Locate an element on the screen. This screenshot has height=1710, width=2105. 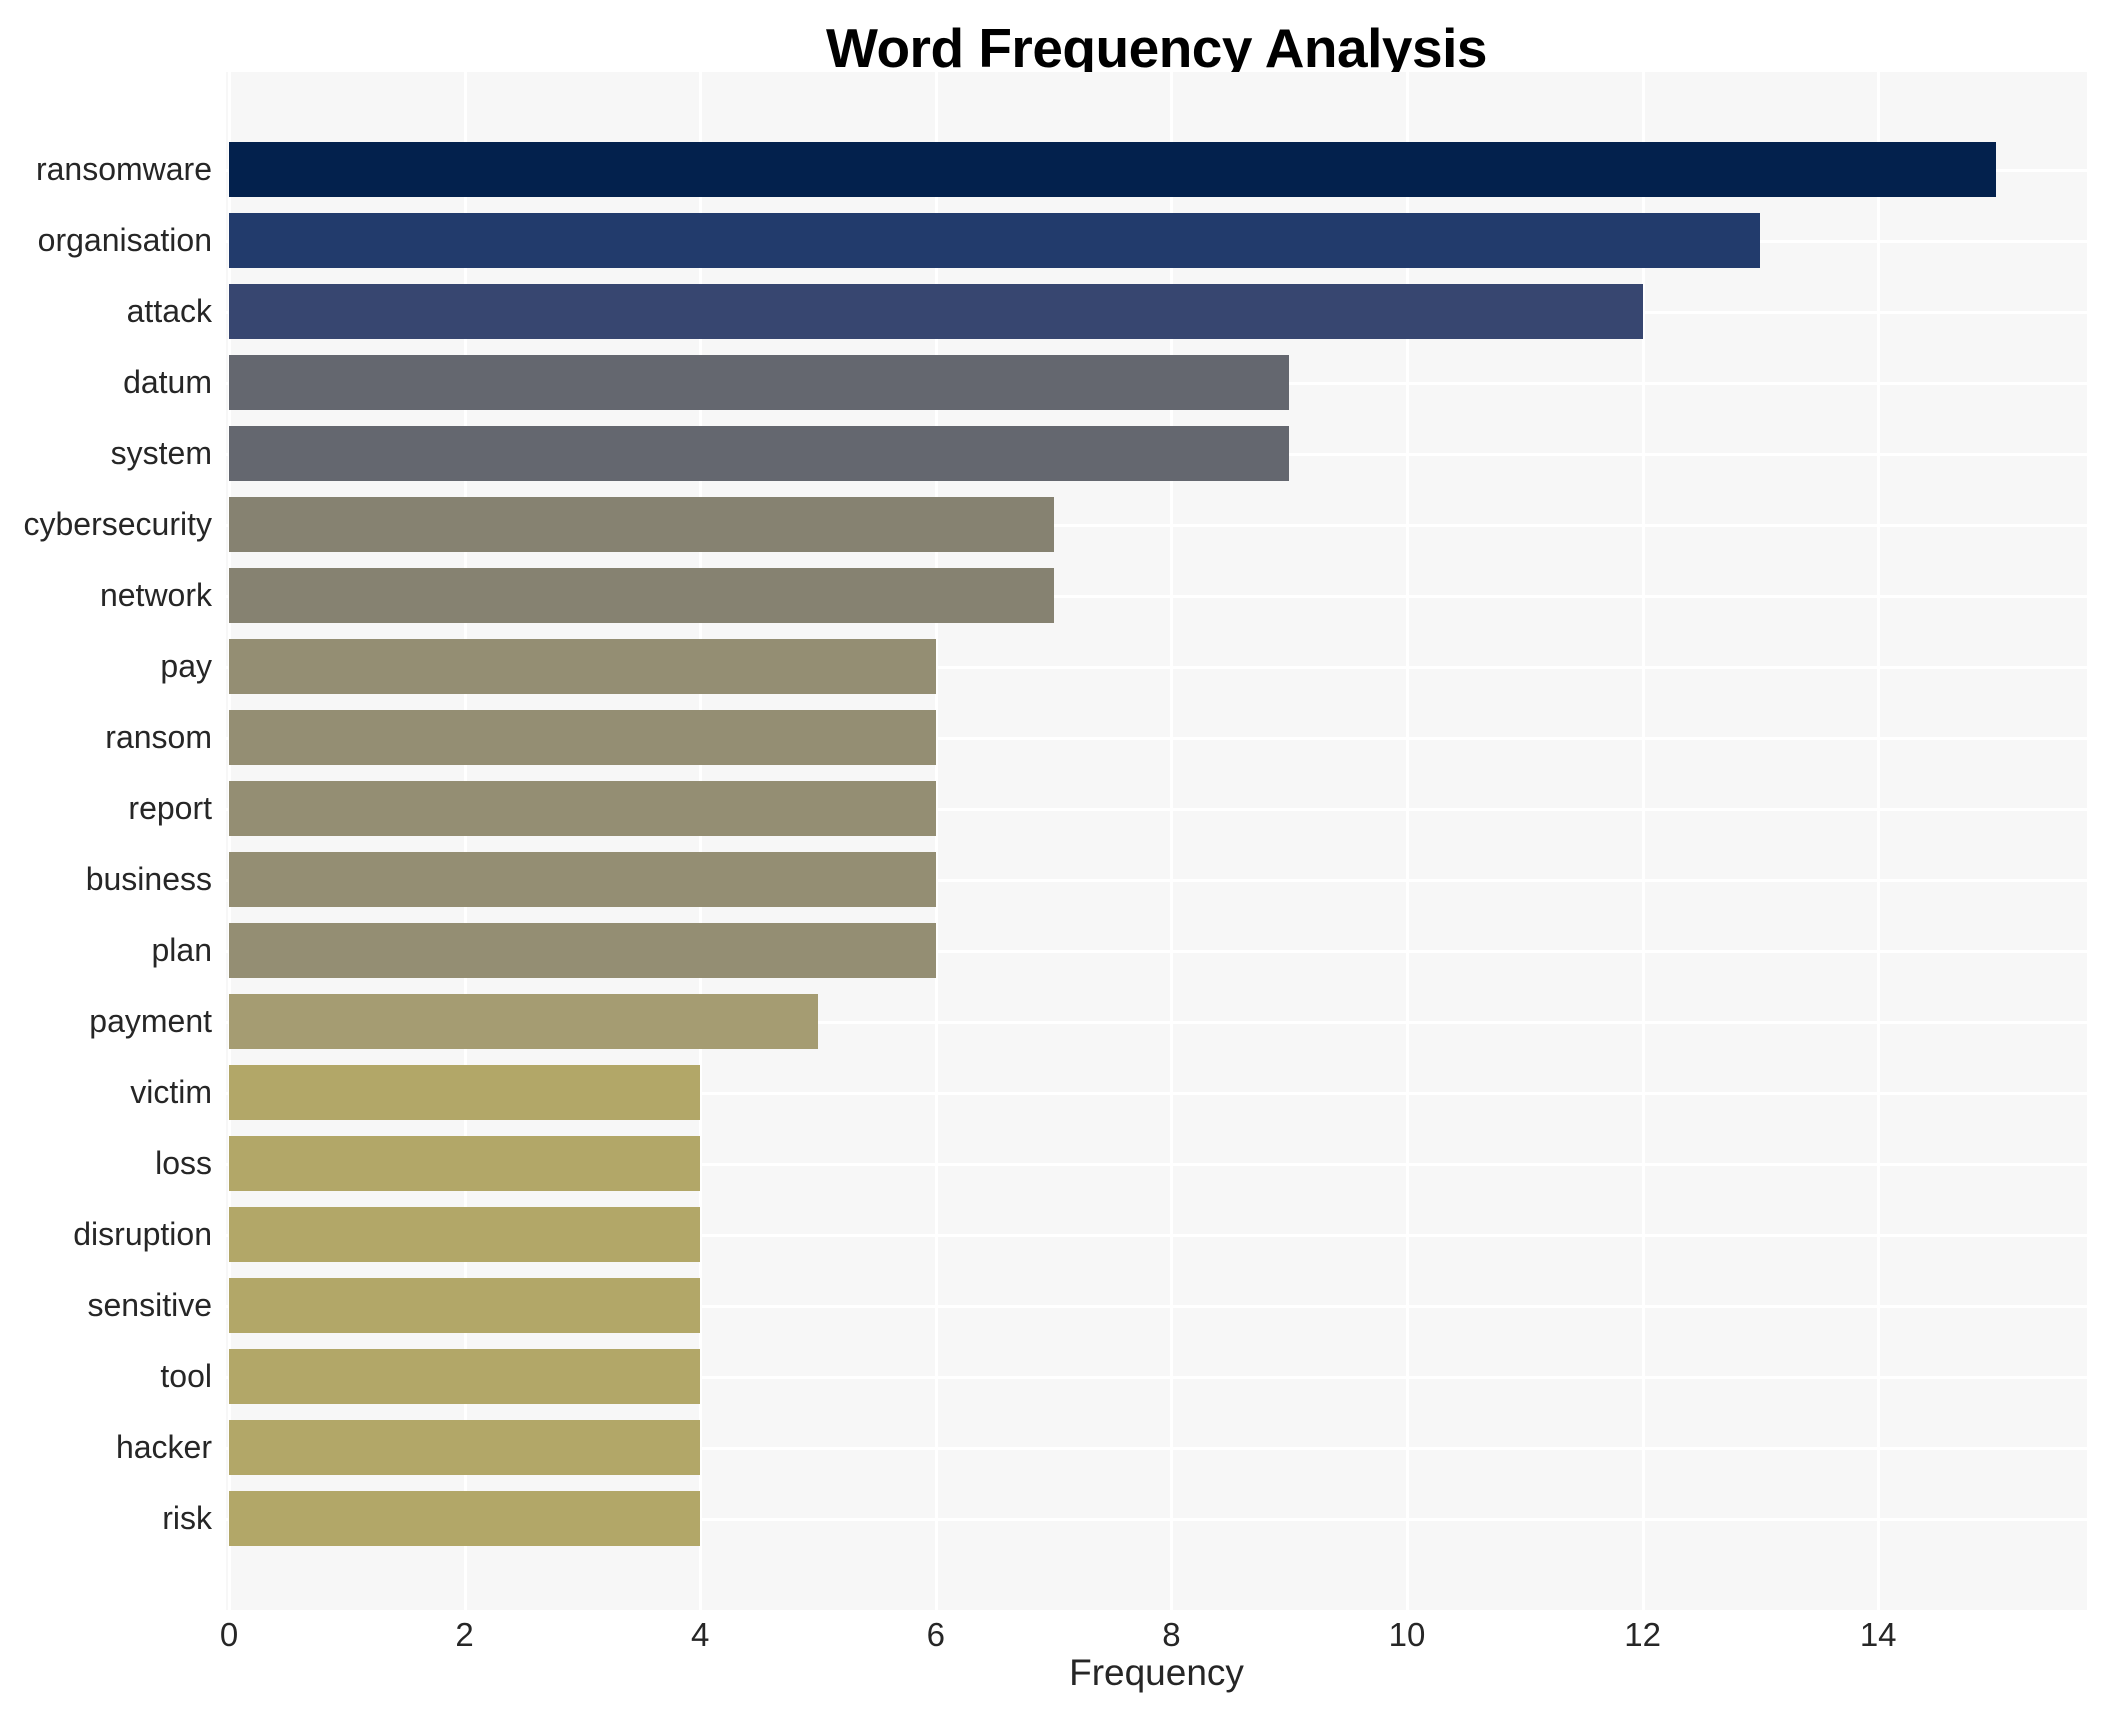
hgridline-hacker is located at coordinates (1156, 1448).